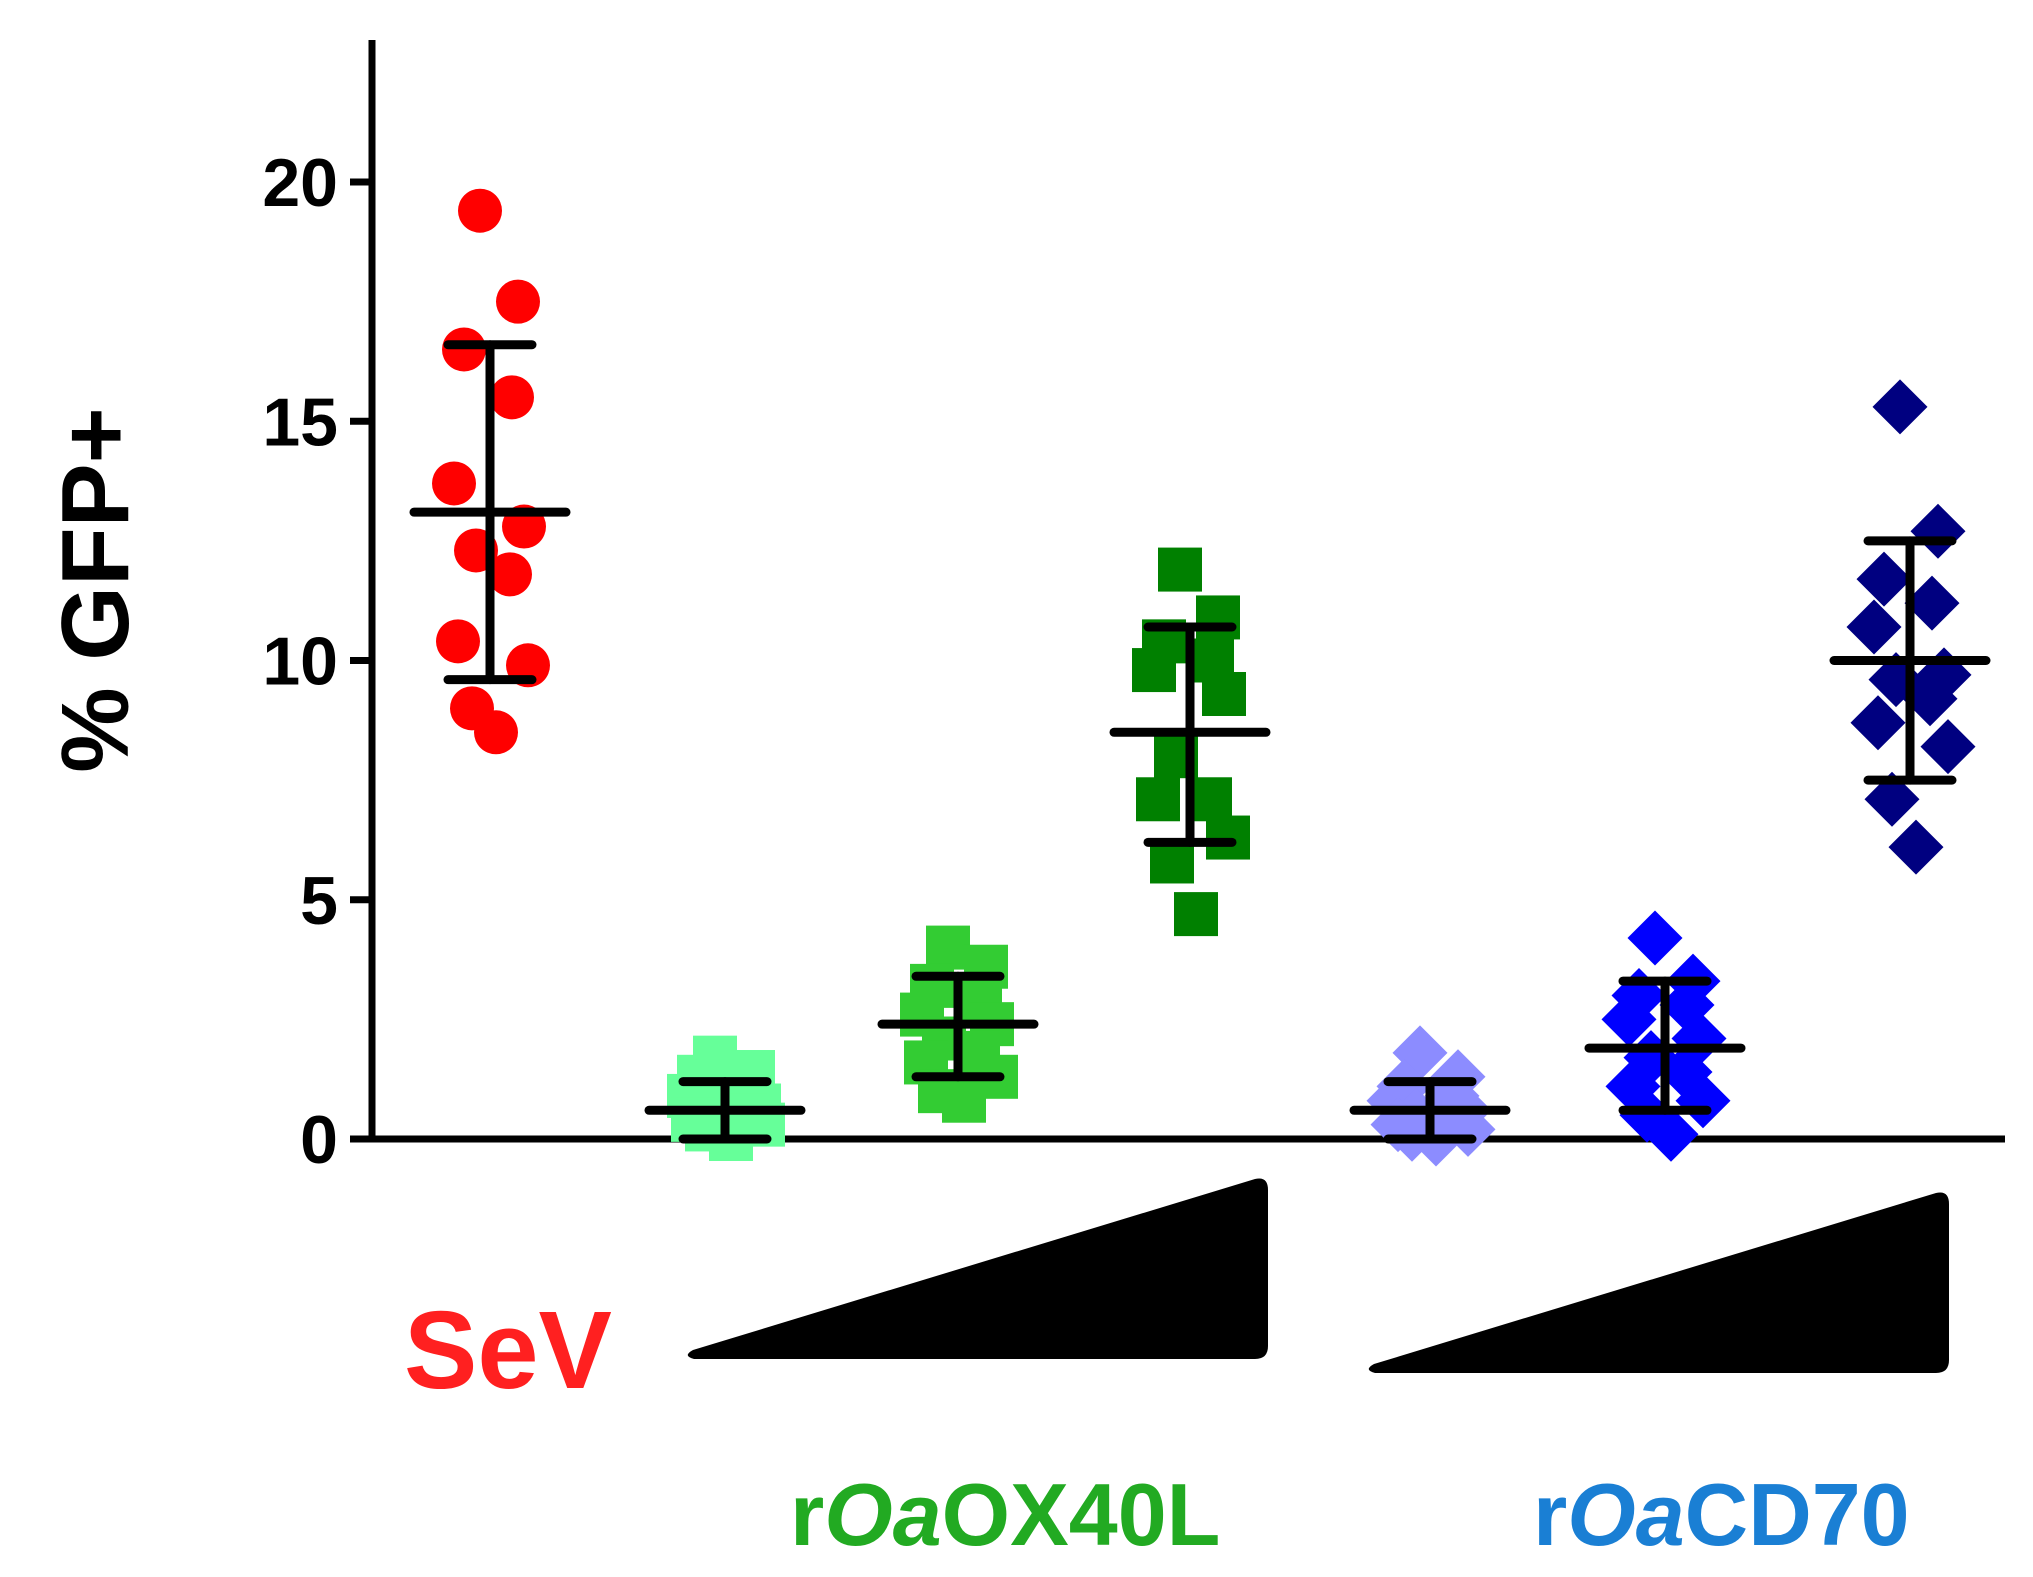 This screenshot has height=1577, width=2033. Describe the element at coordinates (300, 662) in the screenshot. I see `y-tick-label: 10` at that location.